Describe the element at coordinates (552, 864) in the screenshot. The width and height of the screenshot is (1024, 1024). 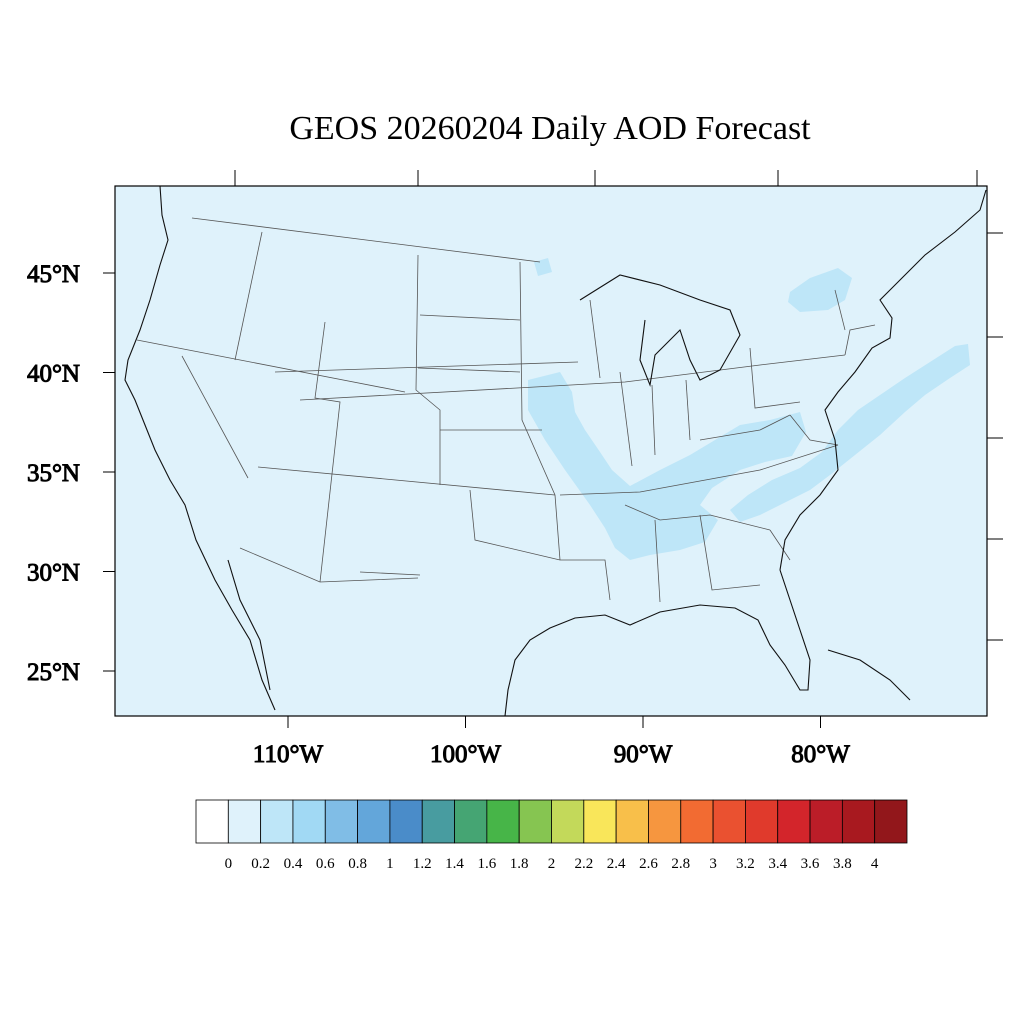
I see `colorbar-label: 2` at that location.